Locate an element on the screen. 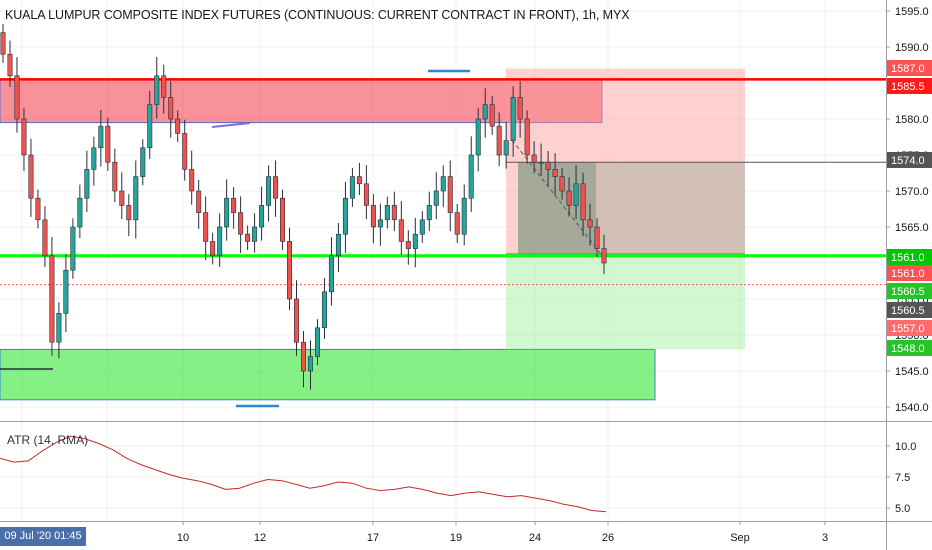 This screenshot has width=932, height=550. time-tick-label: 19 is located at coordinates (456, 538).